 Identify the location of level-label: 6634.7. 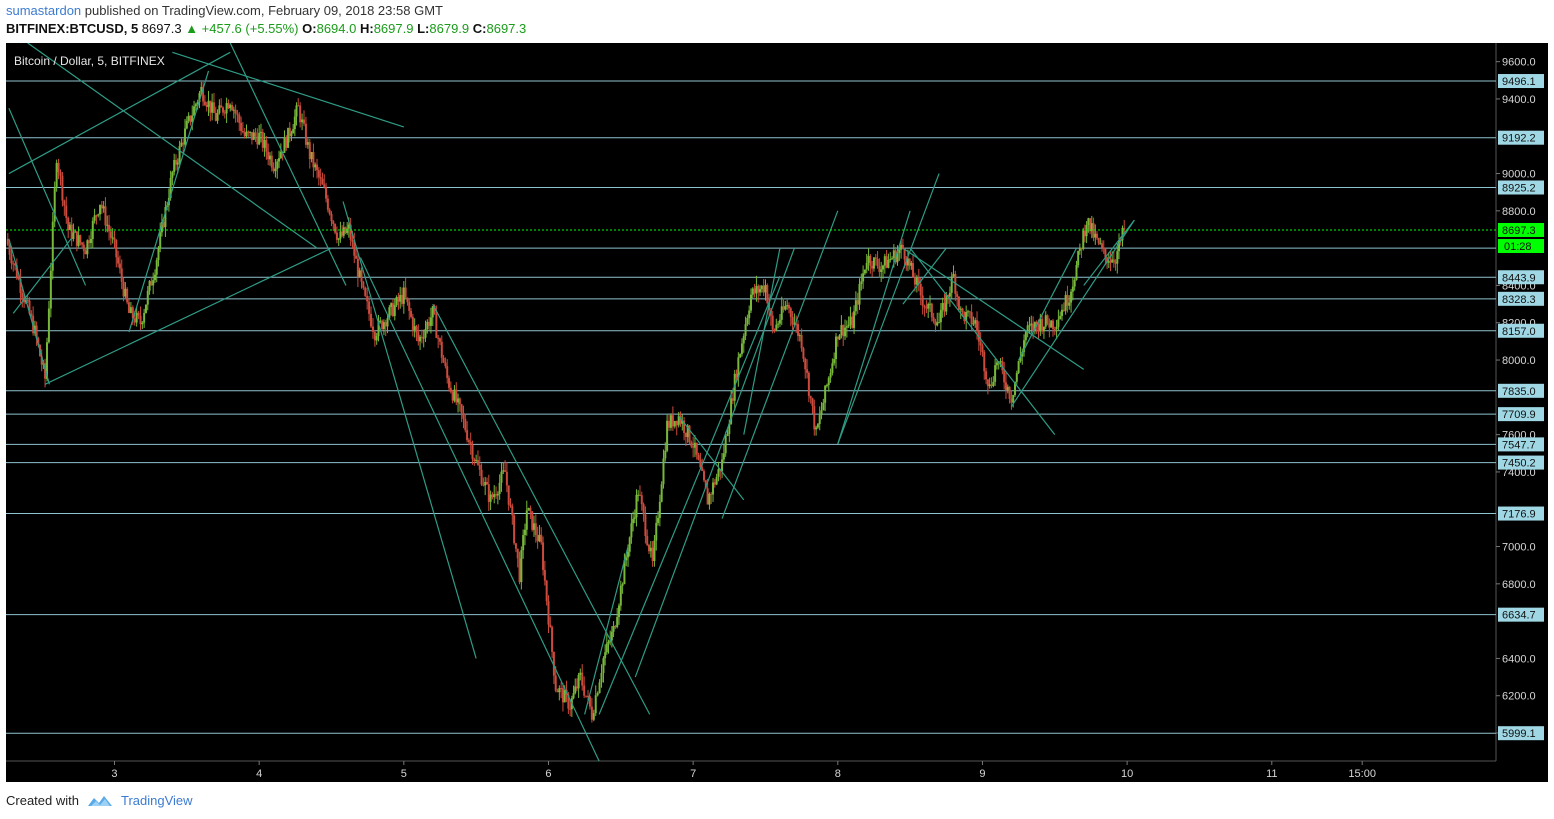
(1519, 616).